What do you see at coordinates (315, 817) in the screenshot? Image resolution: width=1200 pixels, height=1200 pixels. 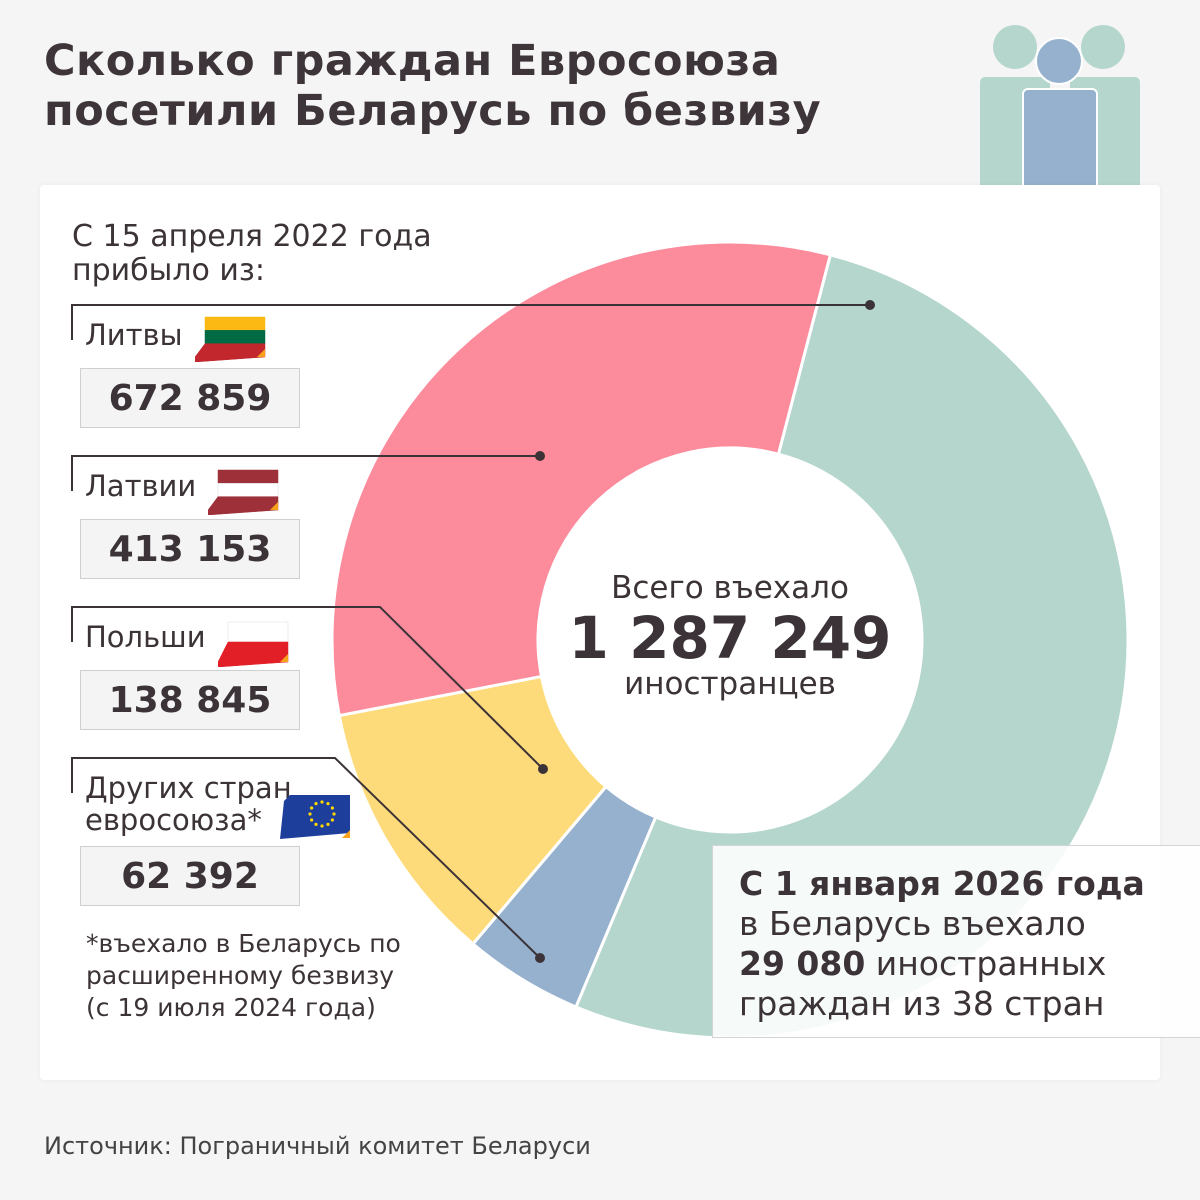 I see `eu-flag` at bounding box center [315, 817].